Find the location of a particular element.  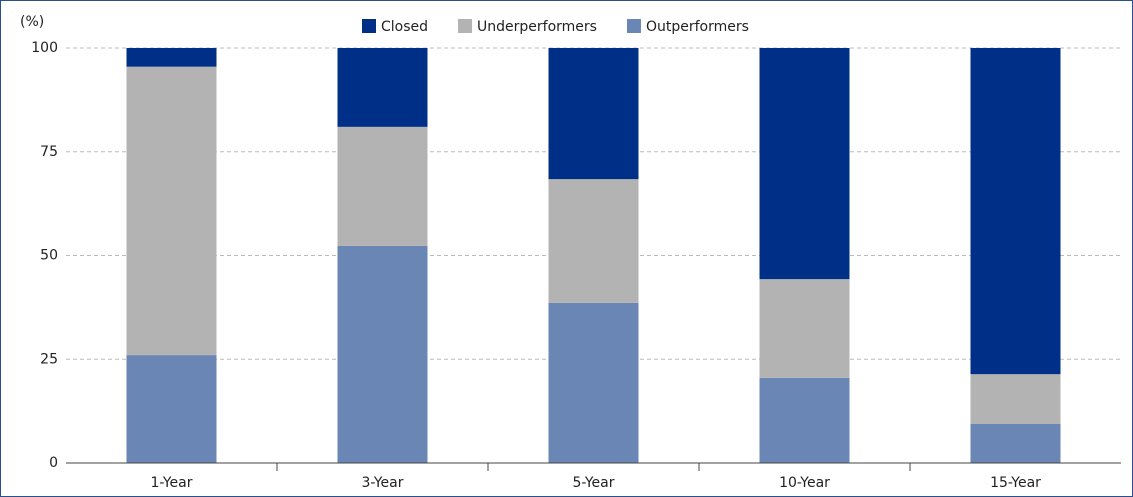

legend-label: Outperformers is located at coordinates (697, 27).